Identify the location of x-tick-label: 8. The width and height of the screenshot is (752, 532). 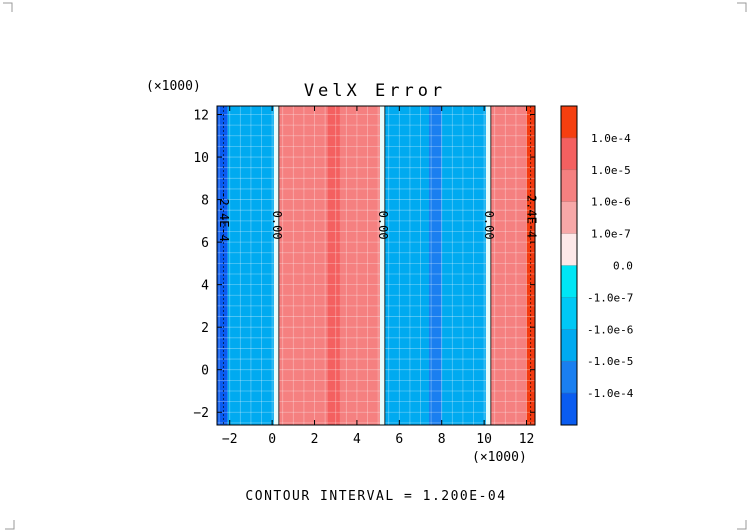
(442, 439).